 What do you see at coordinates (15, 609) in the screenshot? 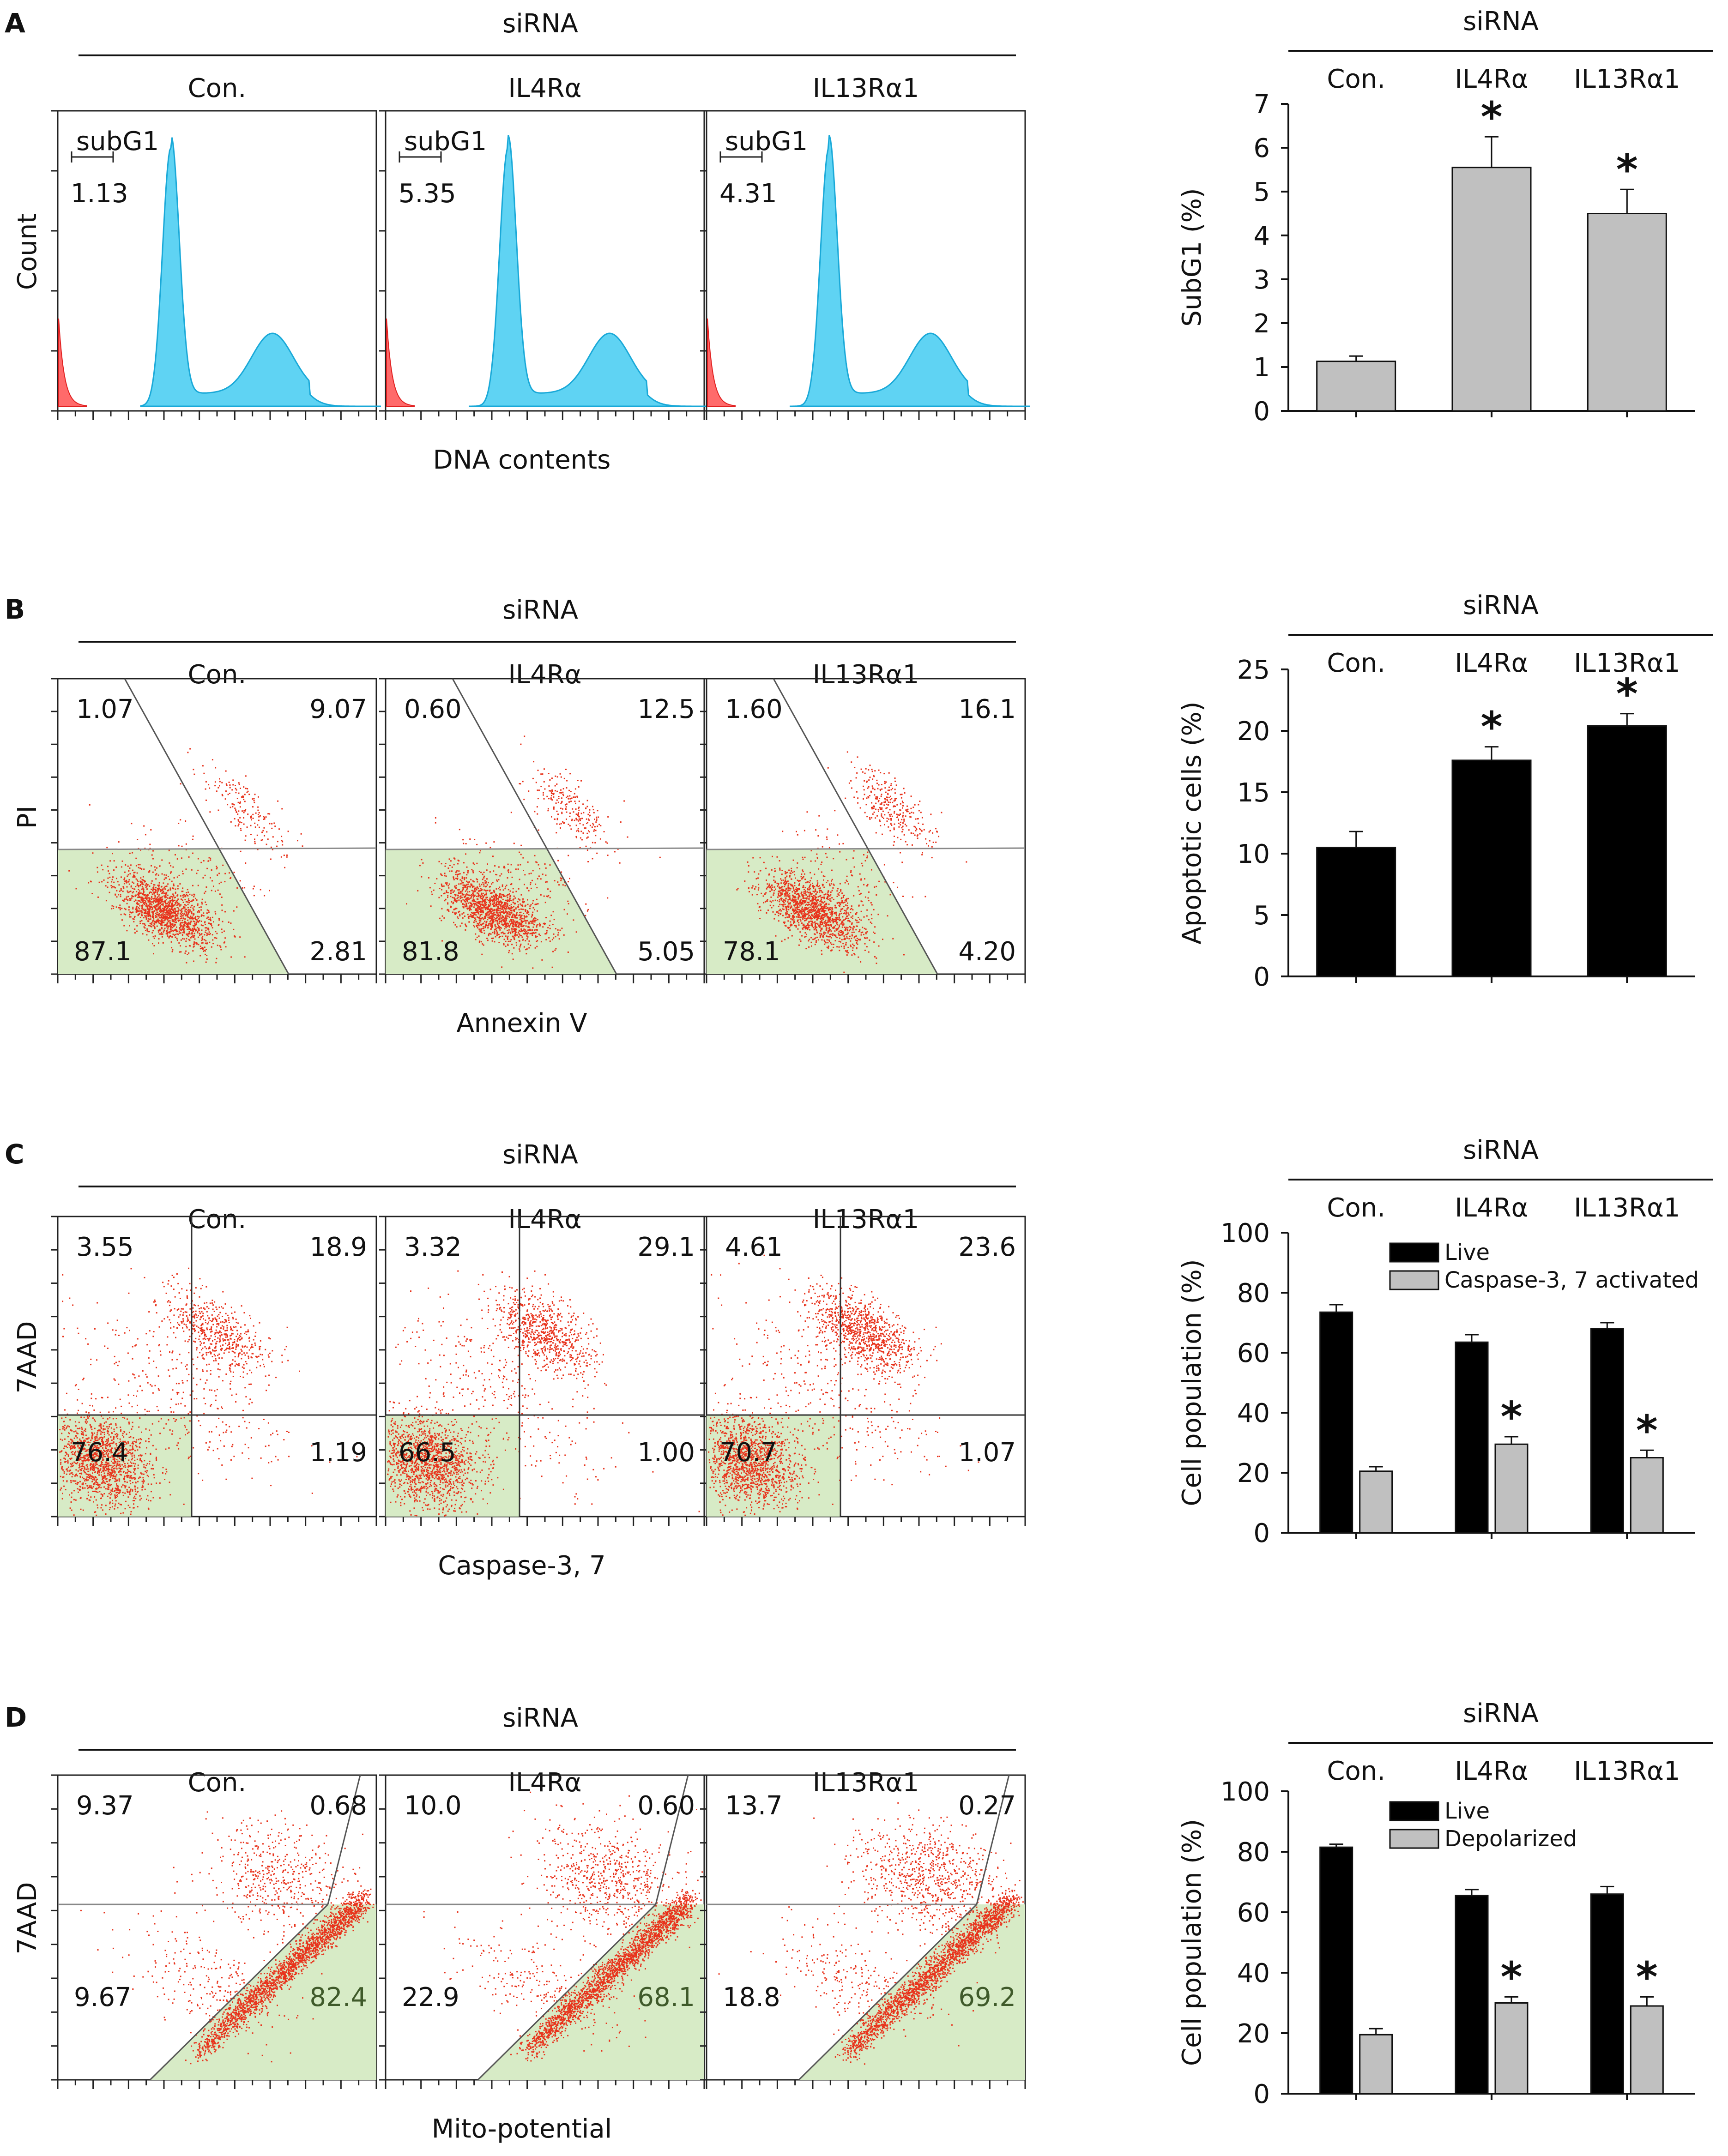
I see `panel-letter: B` at bounding box center [15, 609].